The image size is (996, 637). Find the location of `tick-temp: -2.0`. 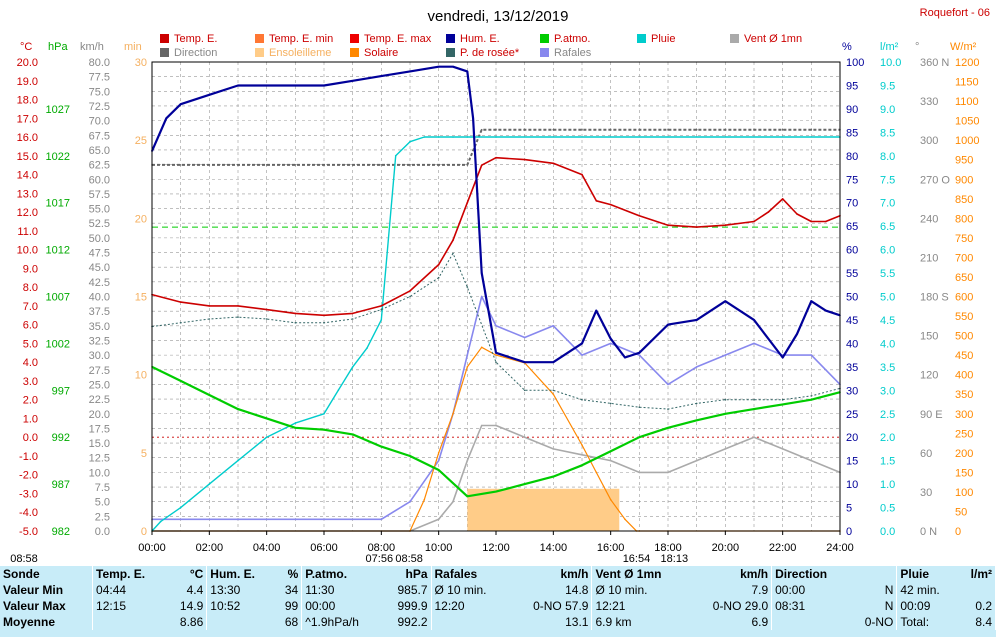

tick-temp: -2.0 is located at coordinates (28, 476).